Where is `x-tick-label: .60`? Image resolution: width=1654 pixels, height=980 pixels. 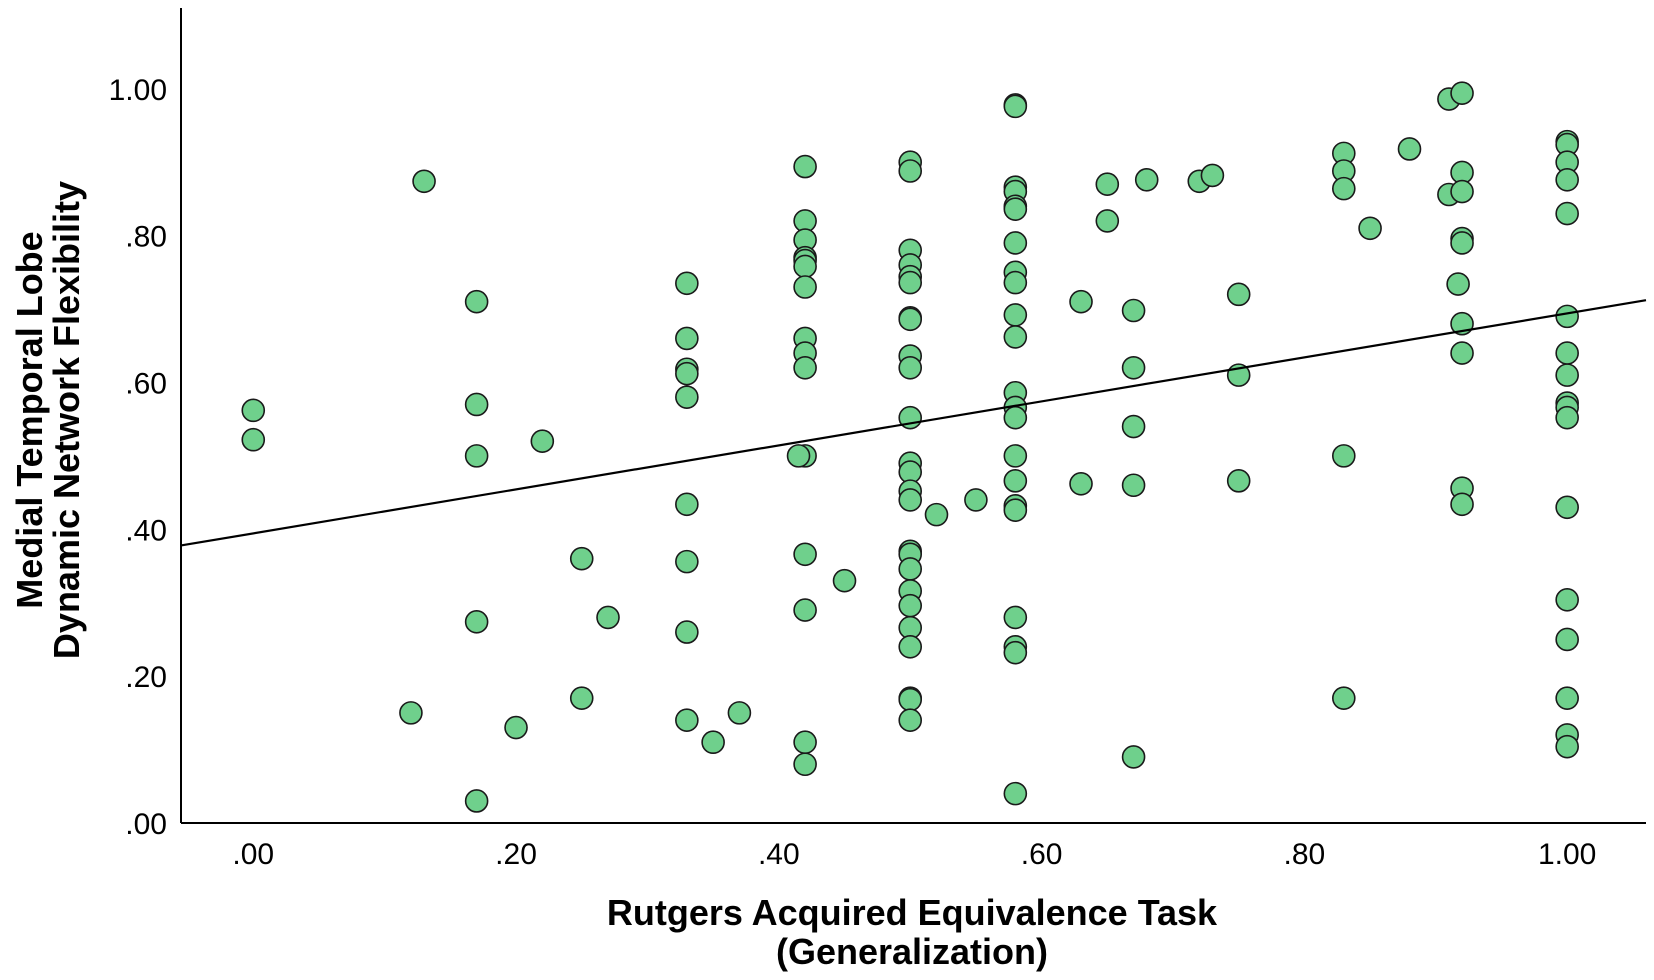 x-tick-label: .60 is located at coordinates (1042, 854).